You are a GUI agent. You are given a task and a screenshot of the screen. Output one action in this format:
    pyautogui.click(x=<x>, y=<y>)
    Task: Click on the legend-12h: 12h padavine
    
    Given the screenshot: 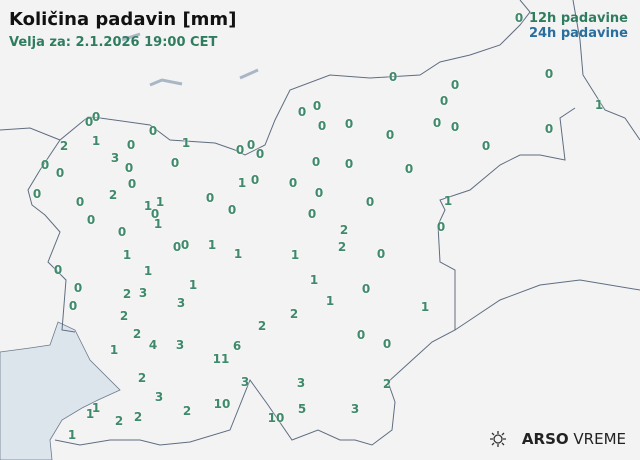 What is the action you would take?
    pyautogui.click(x=578, y=18)
    